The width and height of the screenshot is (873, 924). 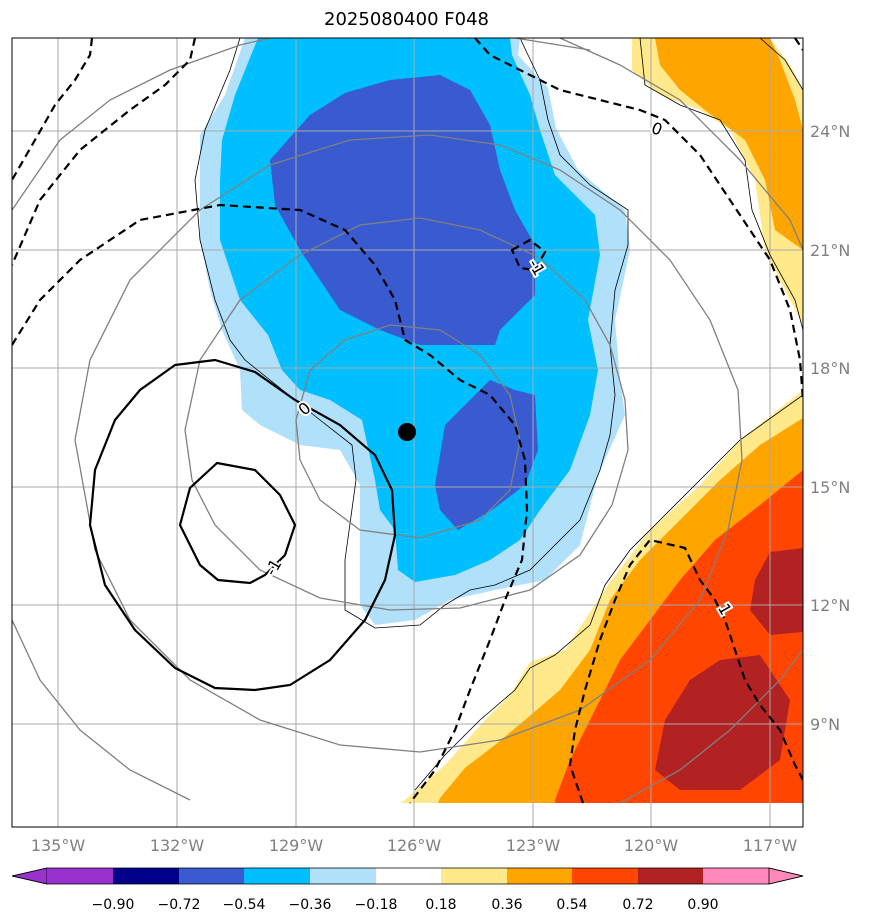 I want to click on storm-center-marker, so click(x=407, y=432).